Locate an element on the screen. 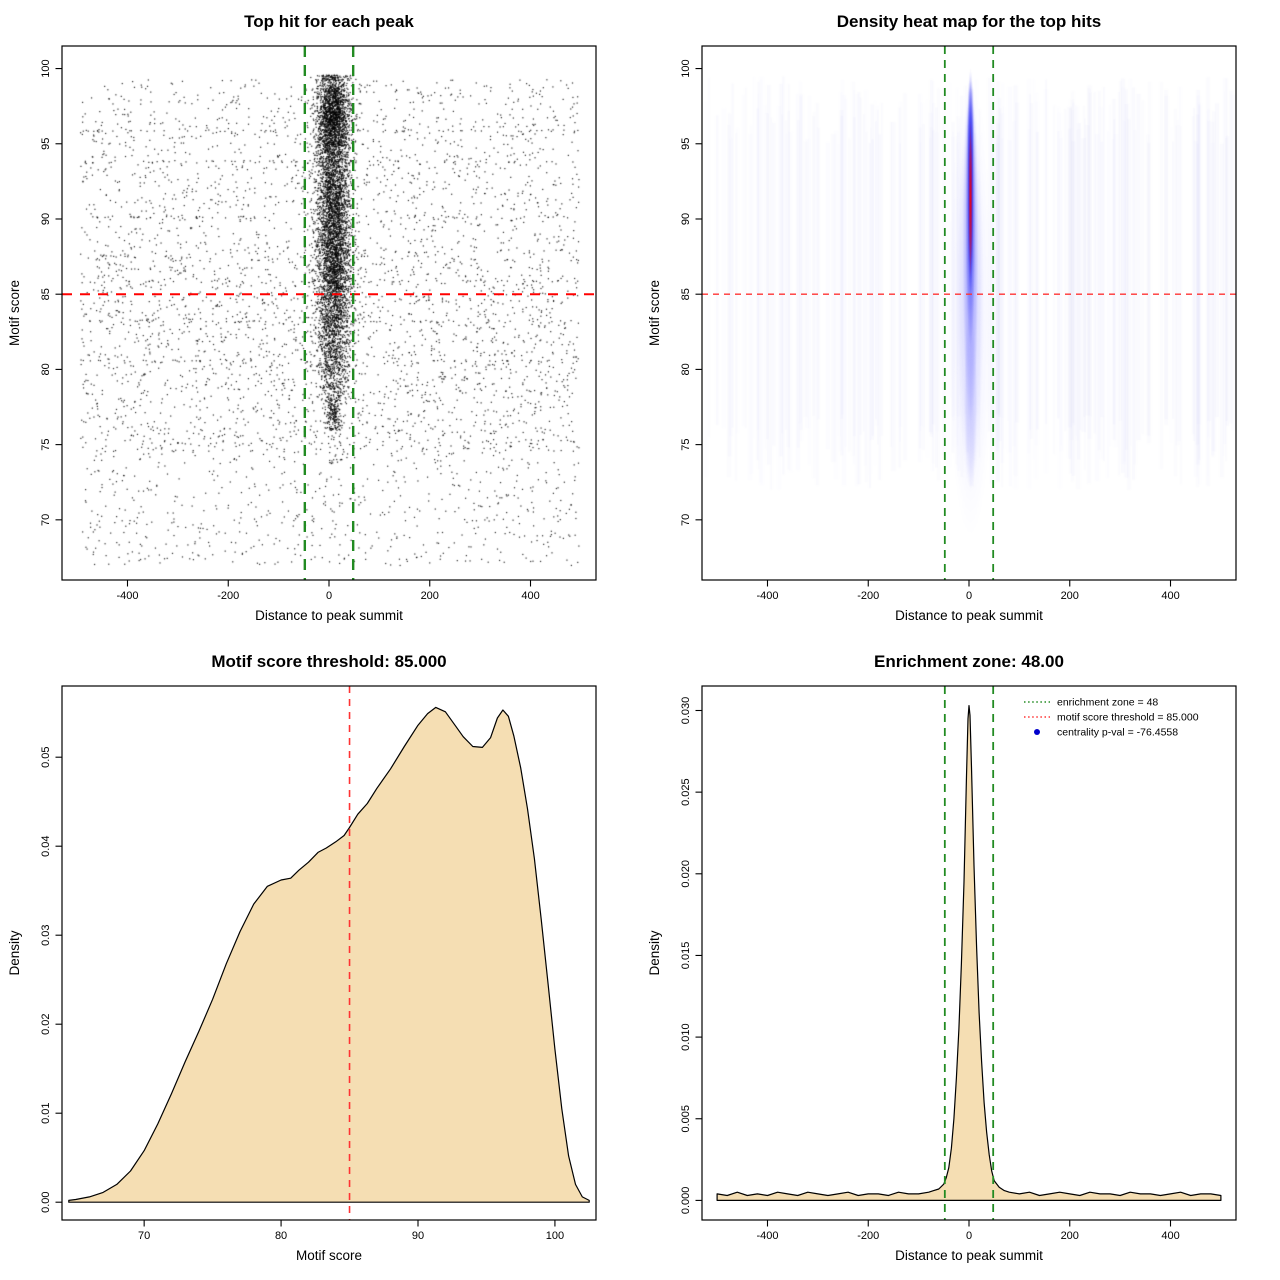 Image resolution: width=1280 pixels, height=1280 pixels. chart-title: Density heat map for the top hits is located at coordinates (969, 21).